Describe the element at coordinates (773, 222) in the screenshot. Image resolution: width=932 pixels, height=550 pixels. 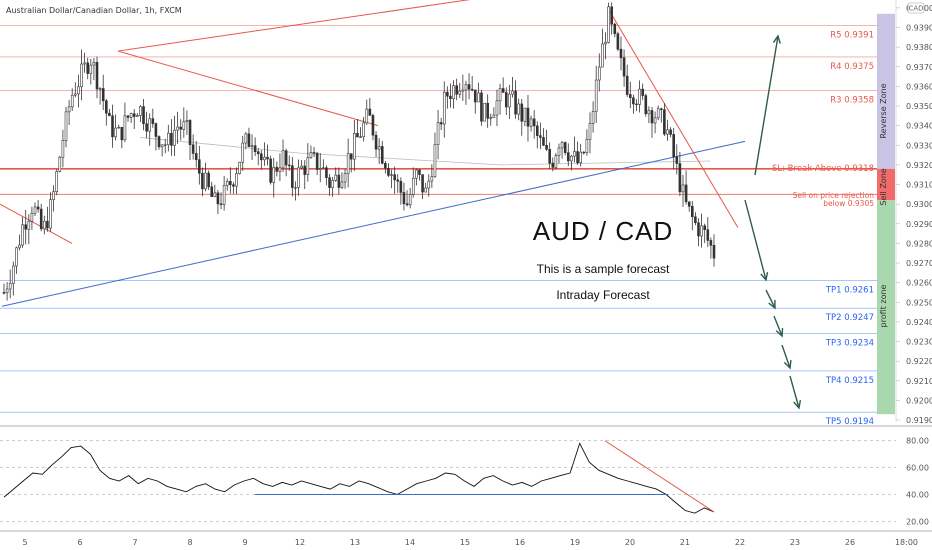
I see `forecast-arrows` at that location.